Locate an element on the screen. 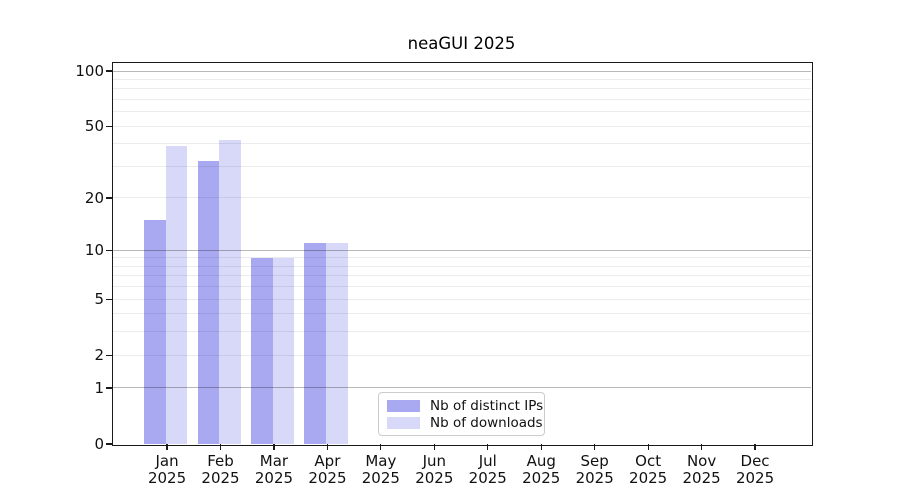 This screenshot has width=900, height=500. legend-swatch-nb-of-downloads is located at coordinates (403, 423).